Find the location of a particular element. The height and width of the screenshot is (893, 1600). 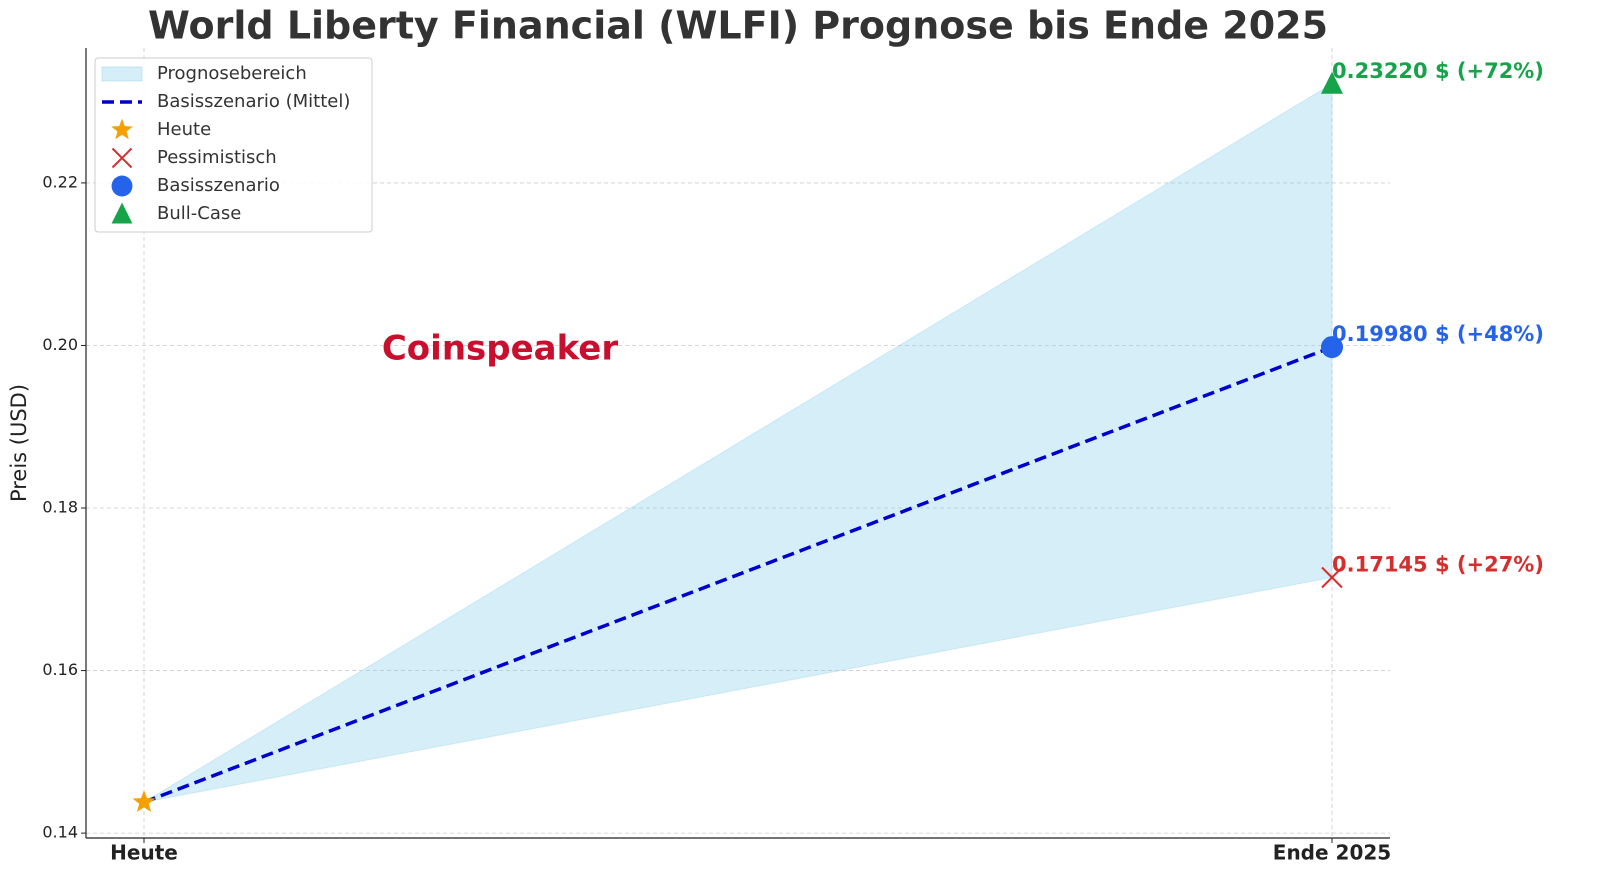

y-tick-label: 0.14 is located at coordinates (60, 832).